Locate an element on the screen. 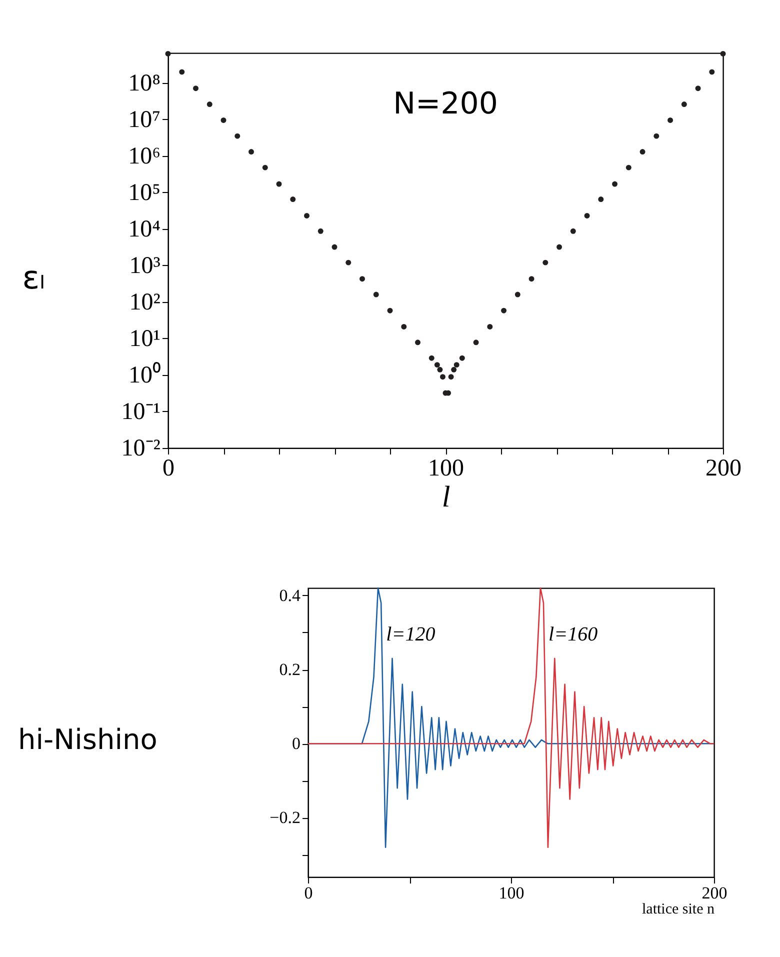 Image resolution: width=780 pixels, height=957 pixels. y-tick-label: 10⁸ is located at coordinates (144, 83).